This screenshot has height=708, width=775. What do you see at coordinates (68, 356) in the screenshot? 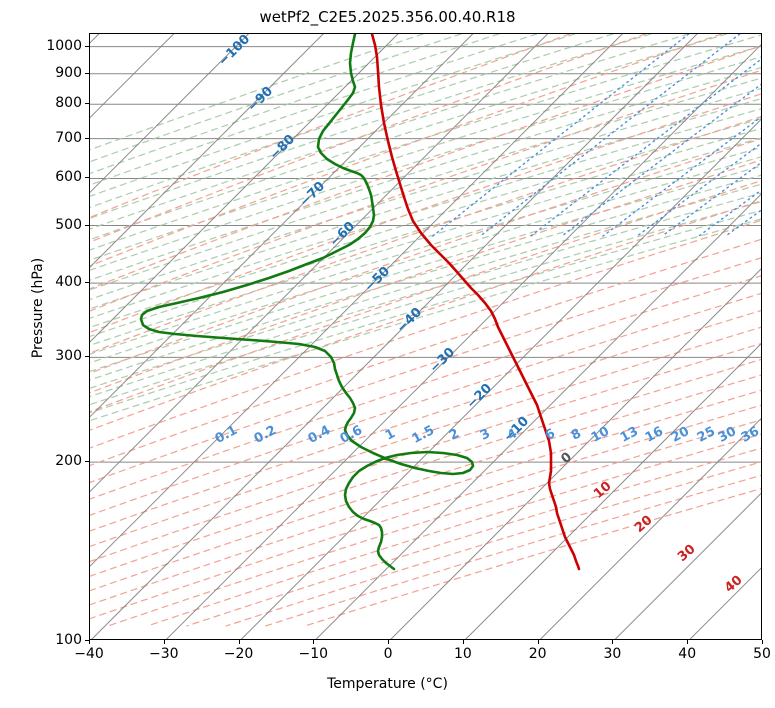
I see `y-tick-label: 300` at bounding box center [68, 356].